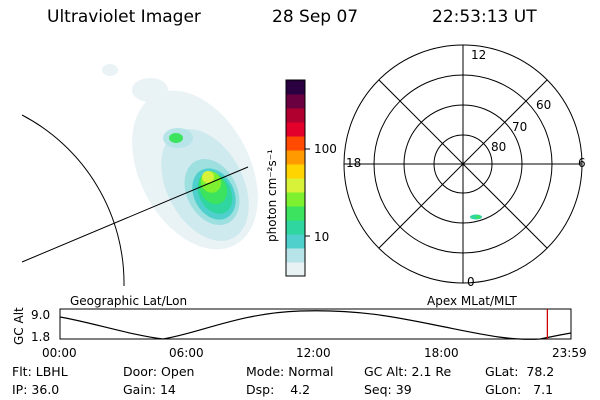 This screenshot has width=600, height=400. What do you see at coordinates (569, 353) in the screenshot?
I see `x-tick: 23:59` at bounding box center [569, 353].